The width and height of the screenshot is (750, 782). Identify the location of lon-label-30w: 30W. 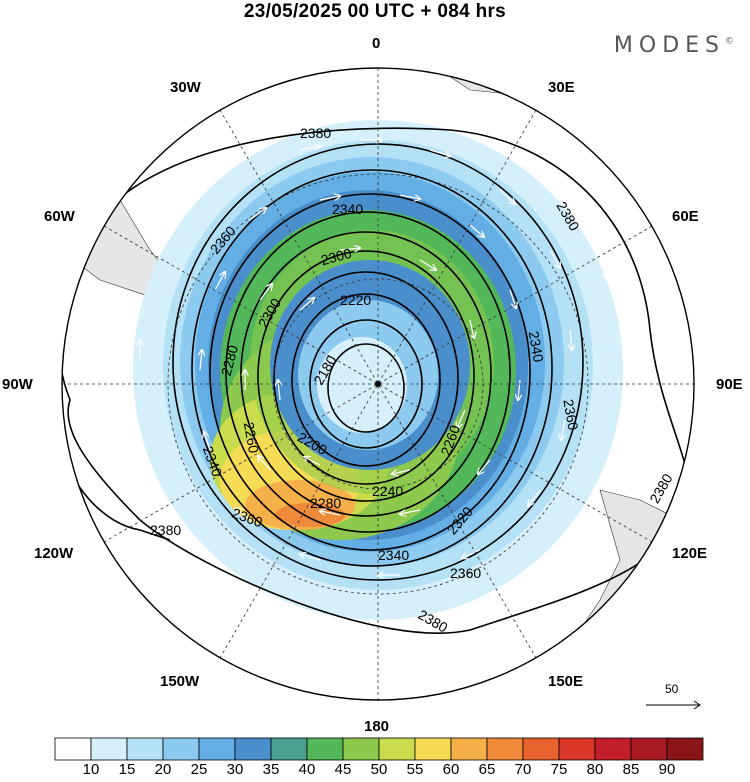
(185, 87).